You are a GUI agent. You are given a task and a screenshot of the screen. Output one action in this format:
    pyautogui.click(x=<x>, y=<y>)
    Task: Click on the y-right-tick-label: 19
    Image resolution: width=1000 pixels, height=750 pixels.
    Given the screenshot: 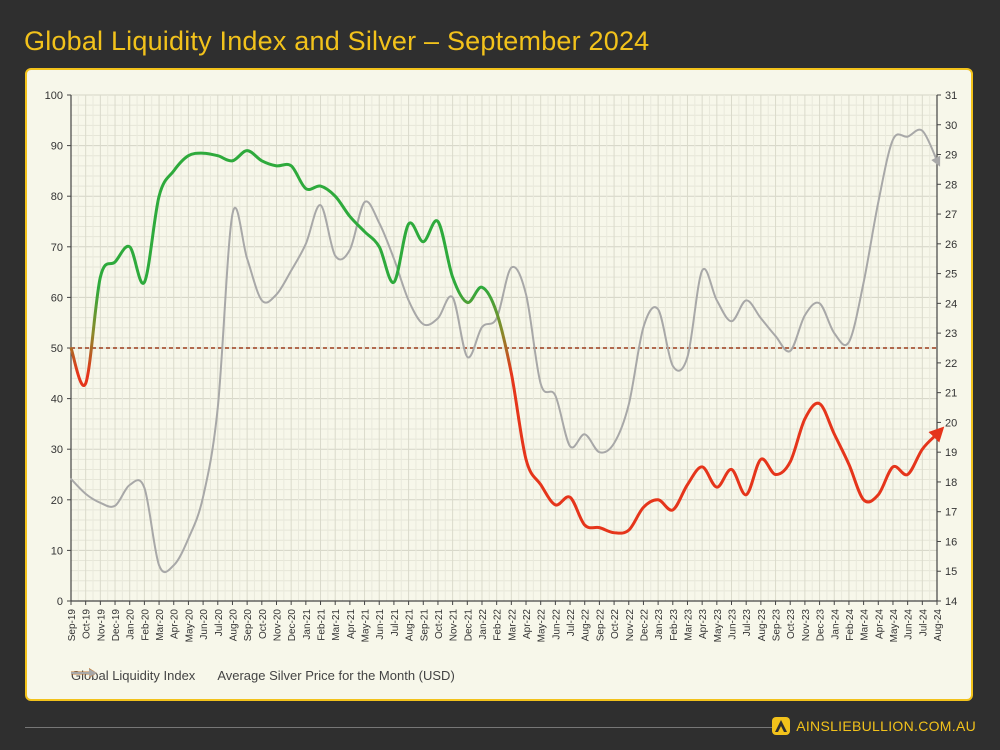 What is the action you would take?
    pyautogui.click(x=951, y=453)
    